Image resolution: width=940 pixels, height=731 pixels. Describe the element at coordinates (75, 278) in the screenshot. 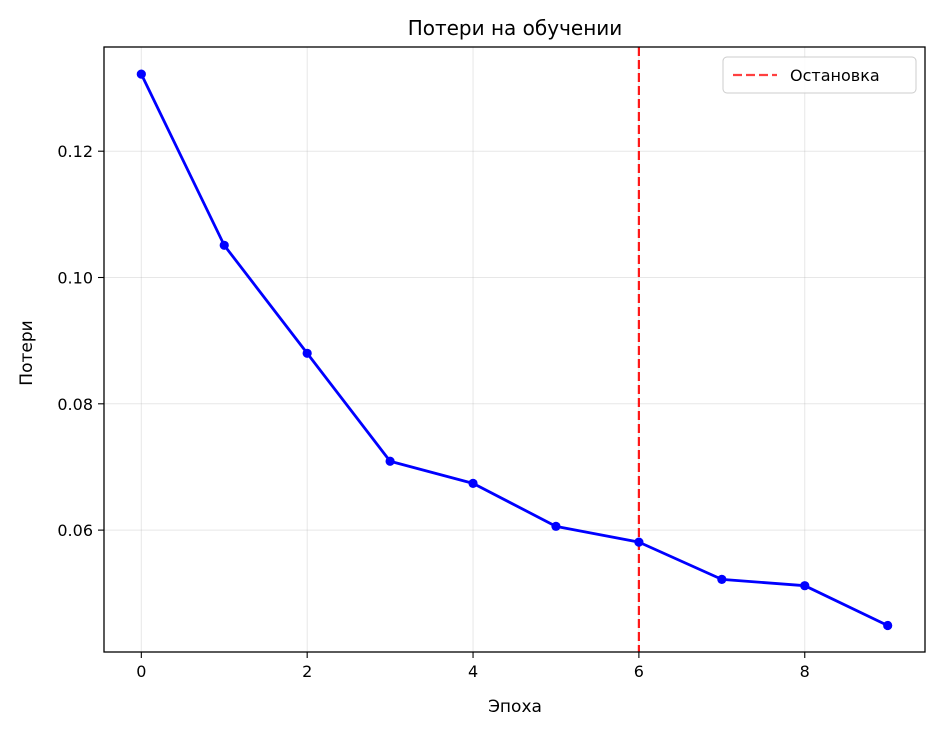

I see `y-tick-label: 0.10` at that location.